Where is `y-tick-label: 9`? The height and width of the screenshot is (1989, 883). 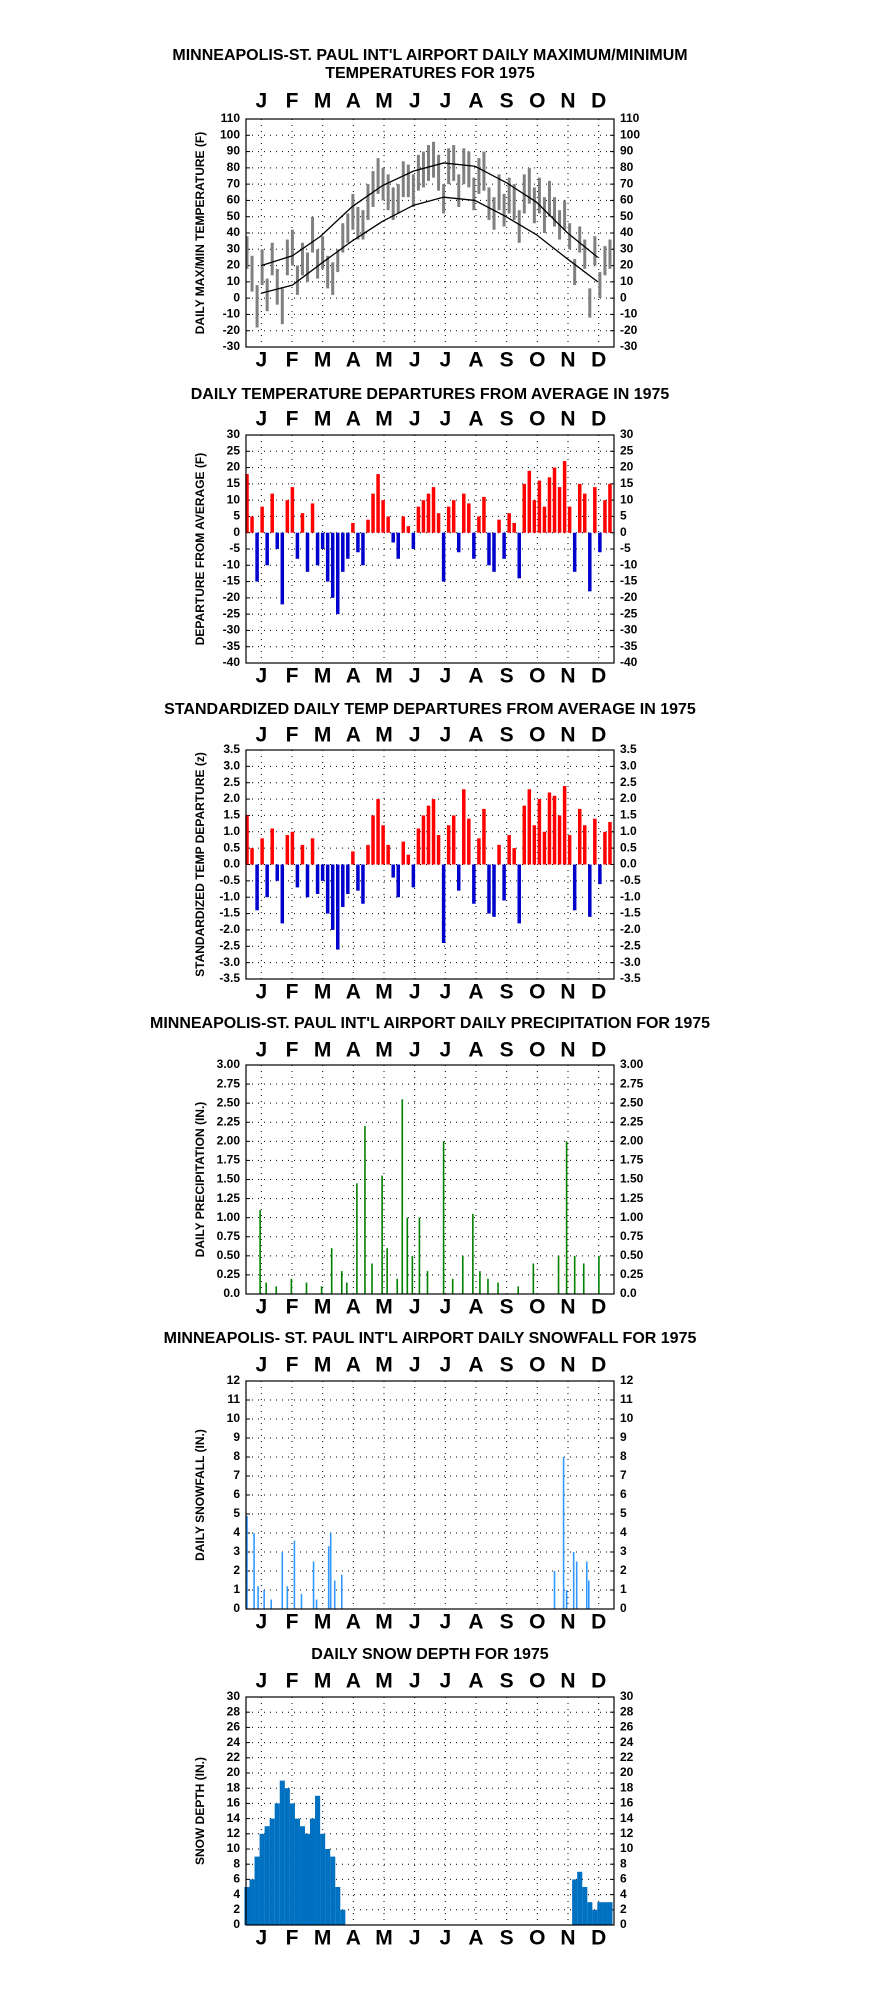
y-tick-label: 9 is located at coordinates (236, 1437).